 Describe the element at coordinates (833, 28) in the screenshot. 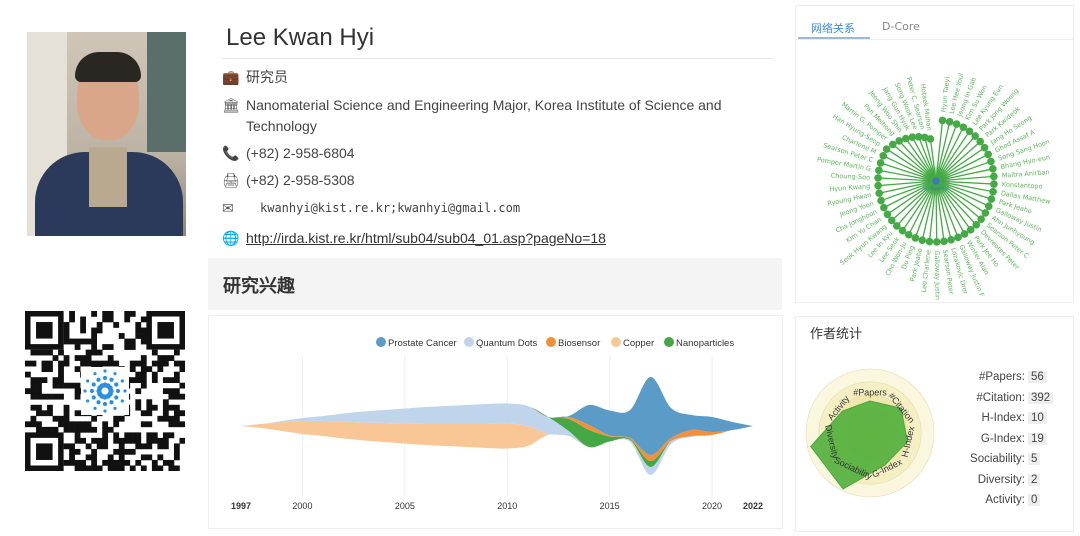

I see `tab-network: 网络关系` at that location.